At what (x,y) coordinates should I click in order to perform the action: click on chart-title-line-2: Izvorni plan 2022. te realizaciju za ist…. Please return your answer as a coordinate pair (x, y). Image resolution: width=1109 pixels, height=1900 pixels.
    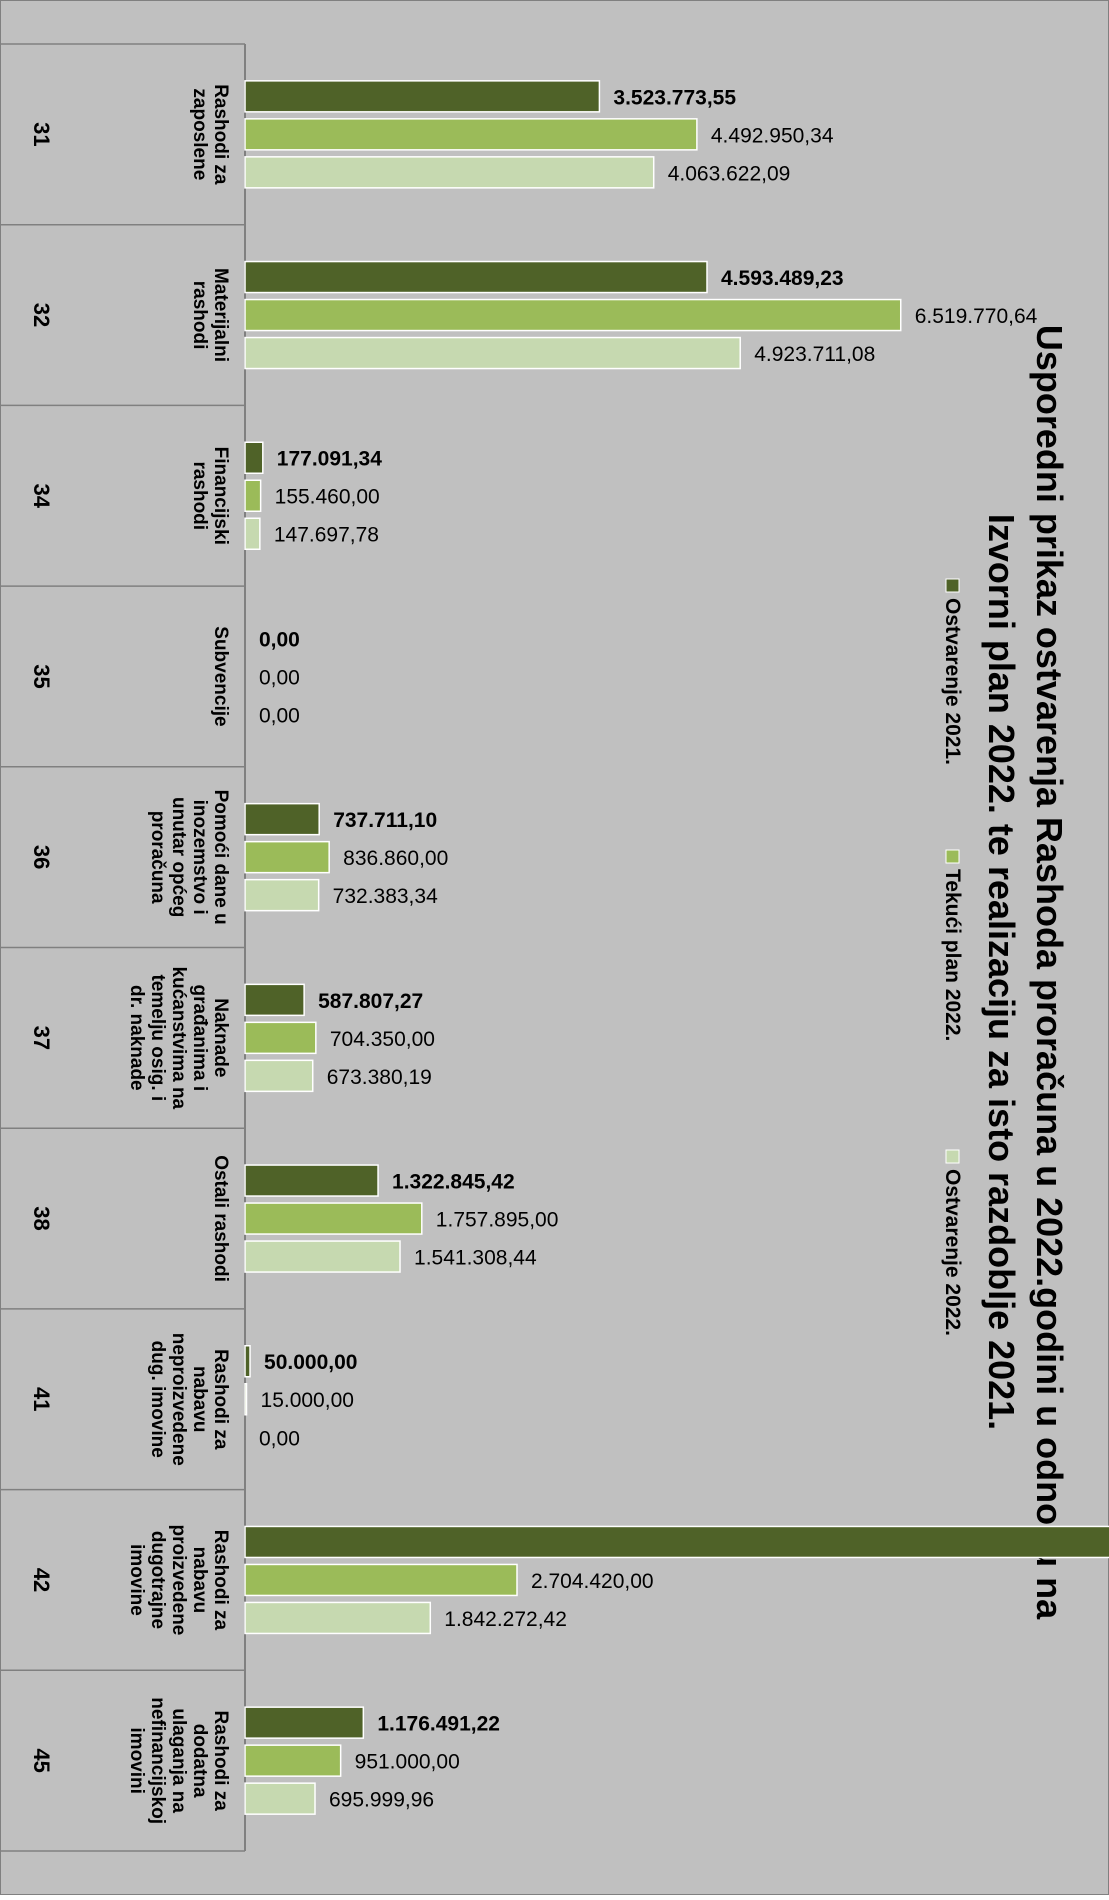
    Looking at the image, I should click on (1001, 972).